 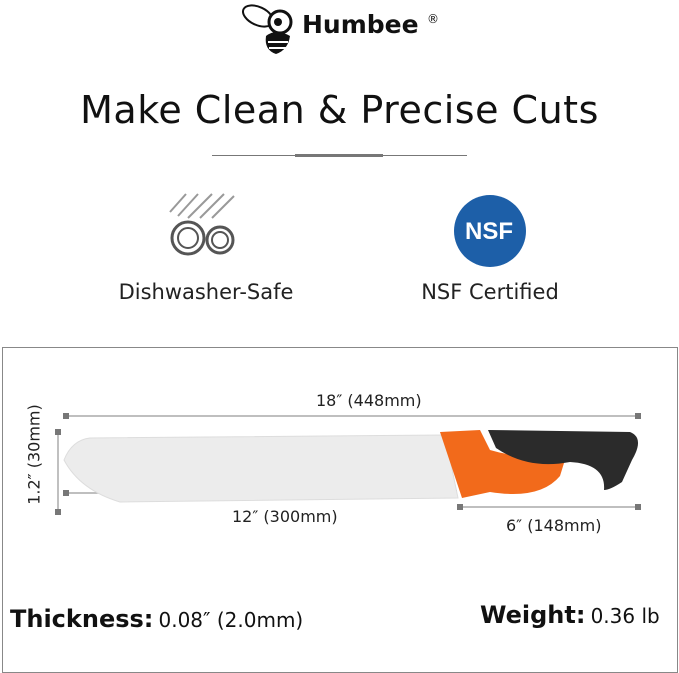 I want to click on weight-spec: Weight: 0.36 lb, so click(x=570, y=615).